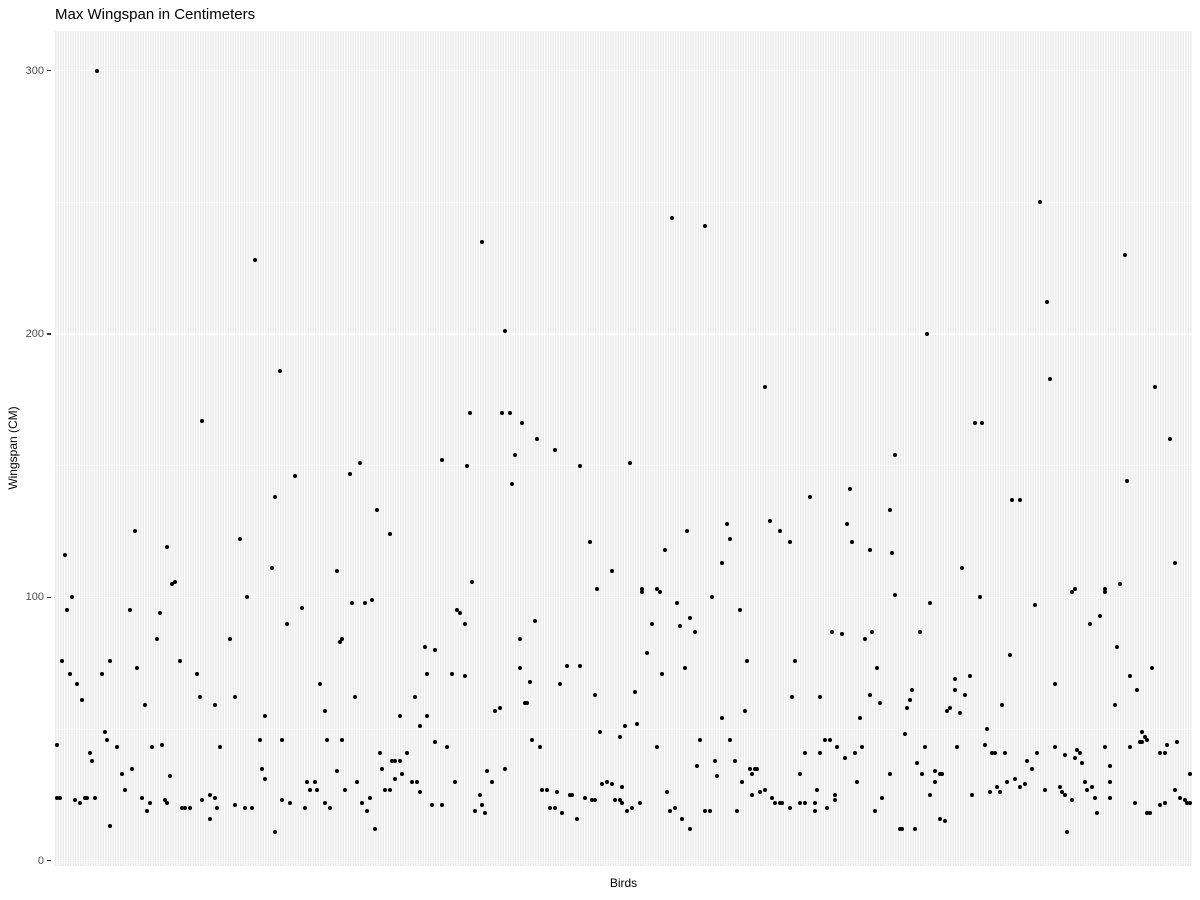  I want to click on gridline-minor, so click(623, 729).